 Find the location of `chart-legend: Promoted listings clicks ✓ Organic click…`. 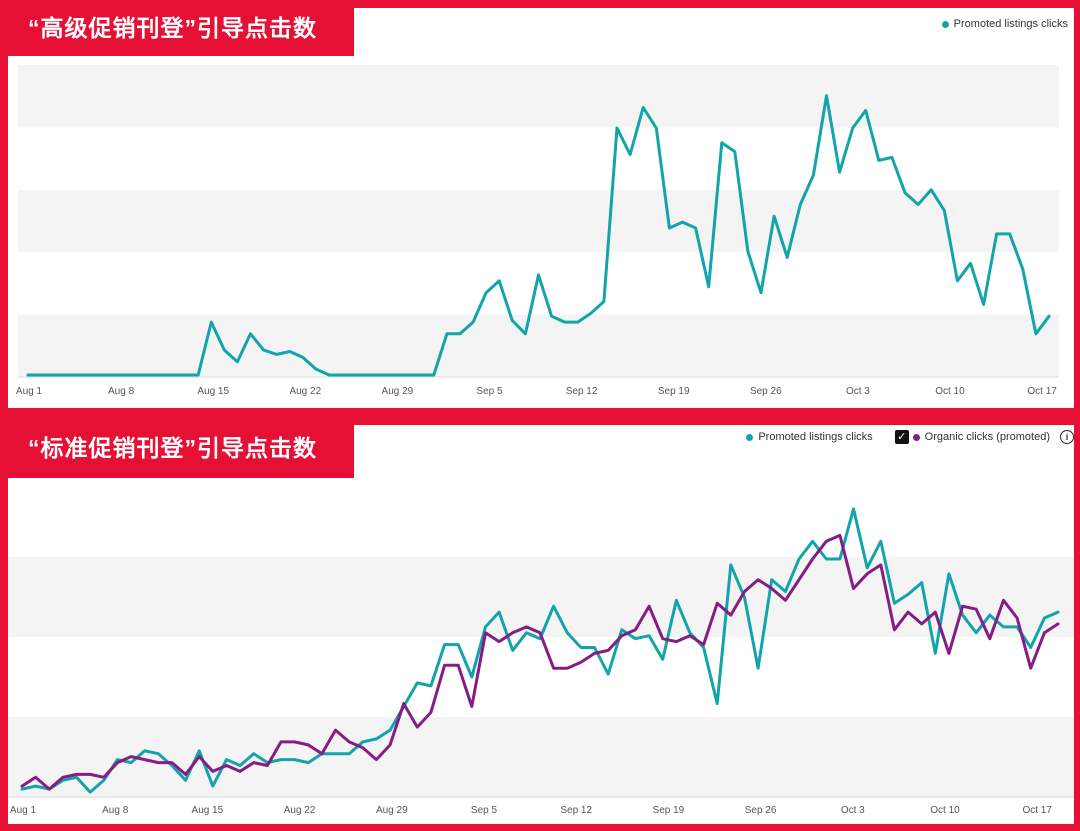

chart-legend: Promoted listings clicks ✓ Organic click… is located at coordinates (910, 437).